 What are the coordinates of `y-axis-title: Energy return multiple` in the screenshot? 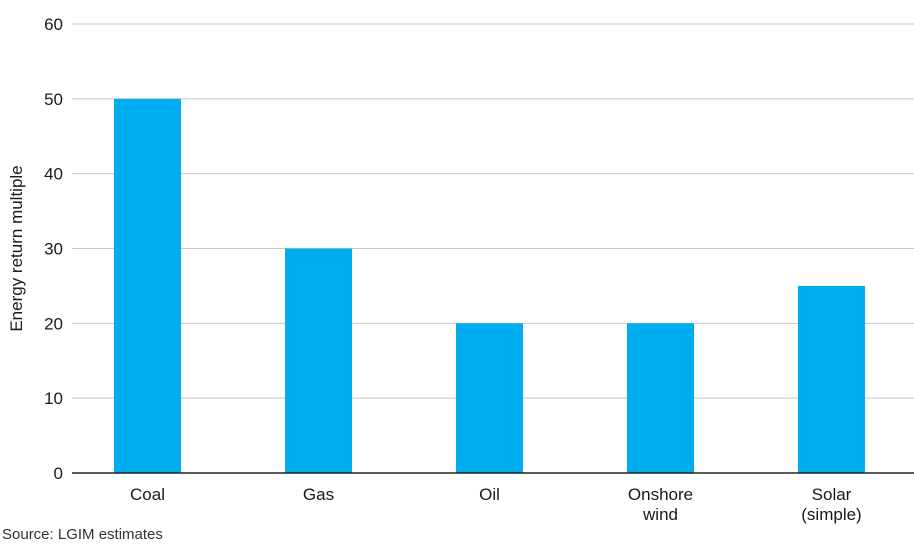 It's located at (16, 248).